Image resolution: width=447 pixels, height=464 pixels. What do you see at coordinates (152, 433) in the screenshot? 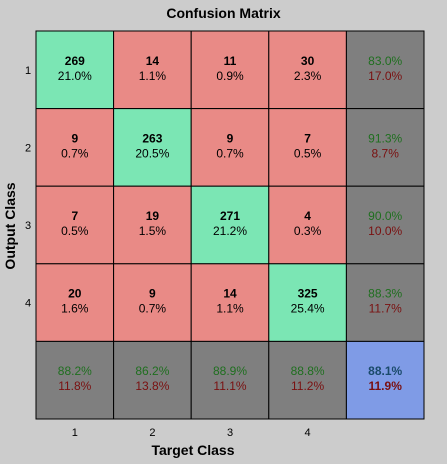
I see `x-tick-label: 2` at bounding box center [152, 433].